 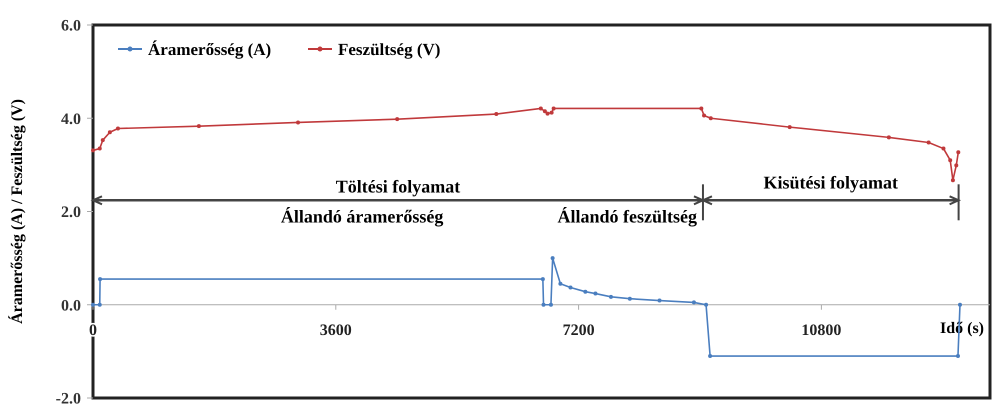 I want to click on y-tick-label: 4.0, so click(x=71, y=119).